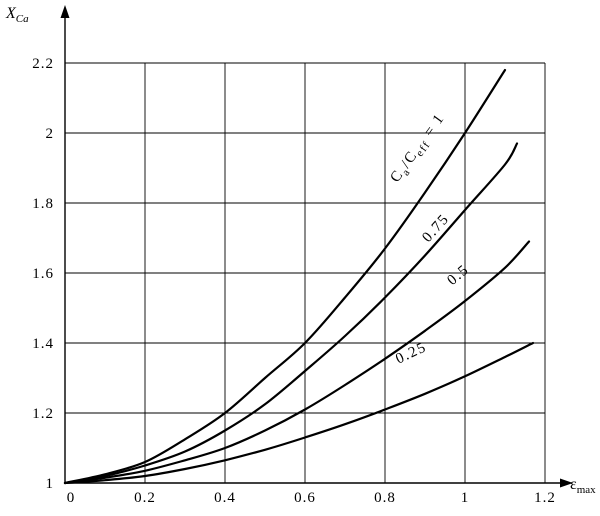 The height and width of the screenshot is (516, 600). Describe the element at coordinates (465, 498) in the screenshot. I see `x-tick-label: 1` at that location.